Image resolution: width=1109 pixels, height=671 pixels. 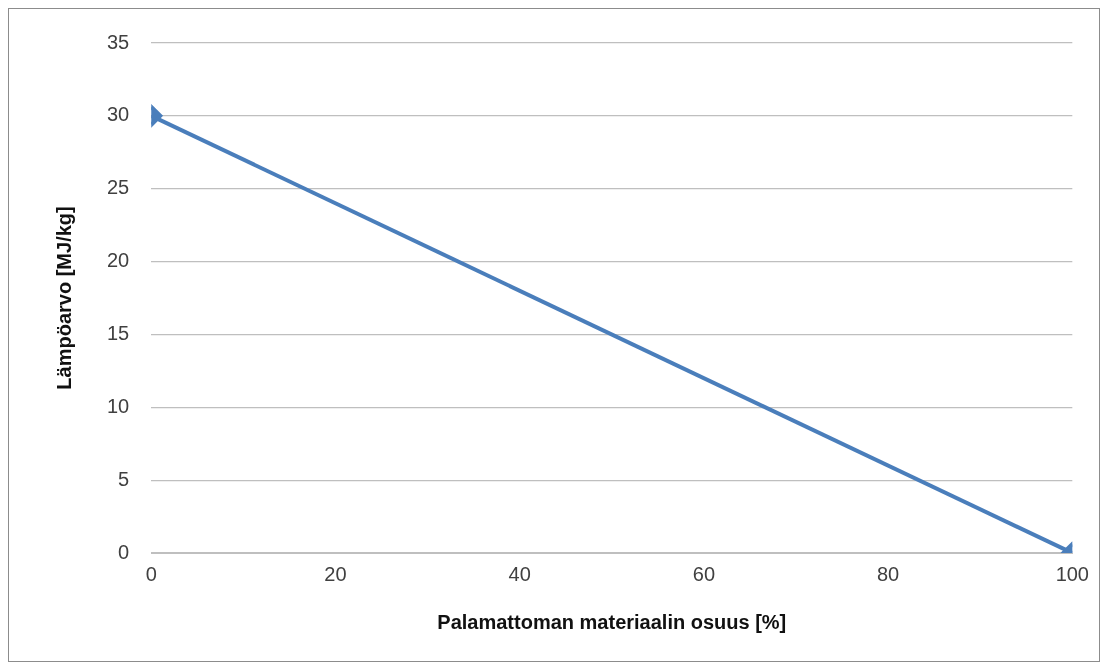 I want to click on y-tick-label: 30, so click(x=118, y=114).